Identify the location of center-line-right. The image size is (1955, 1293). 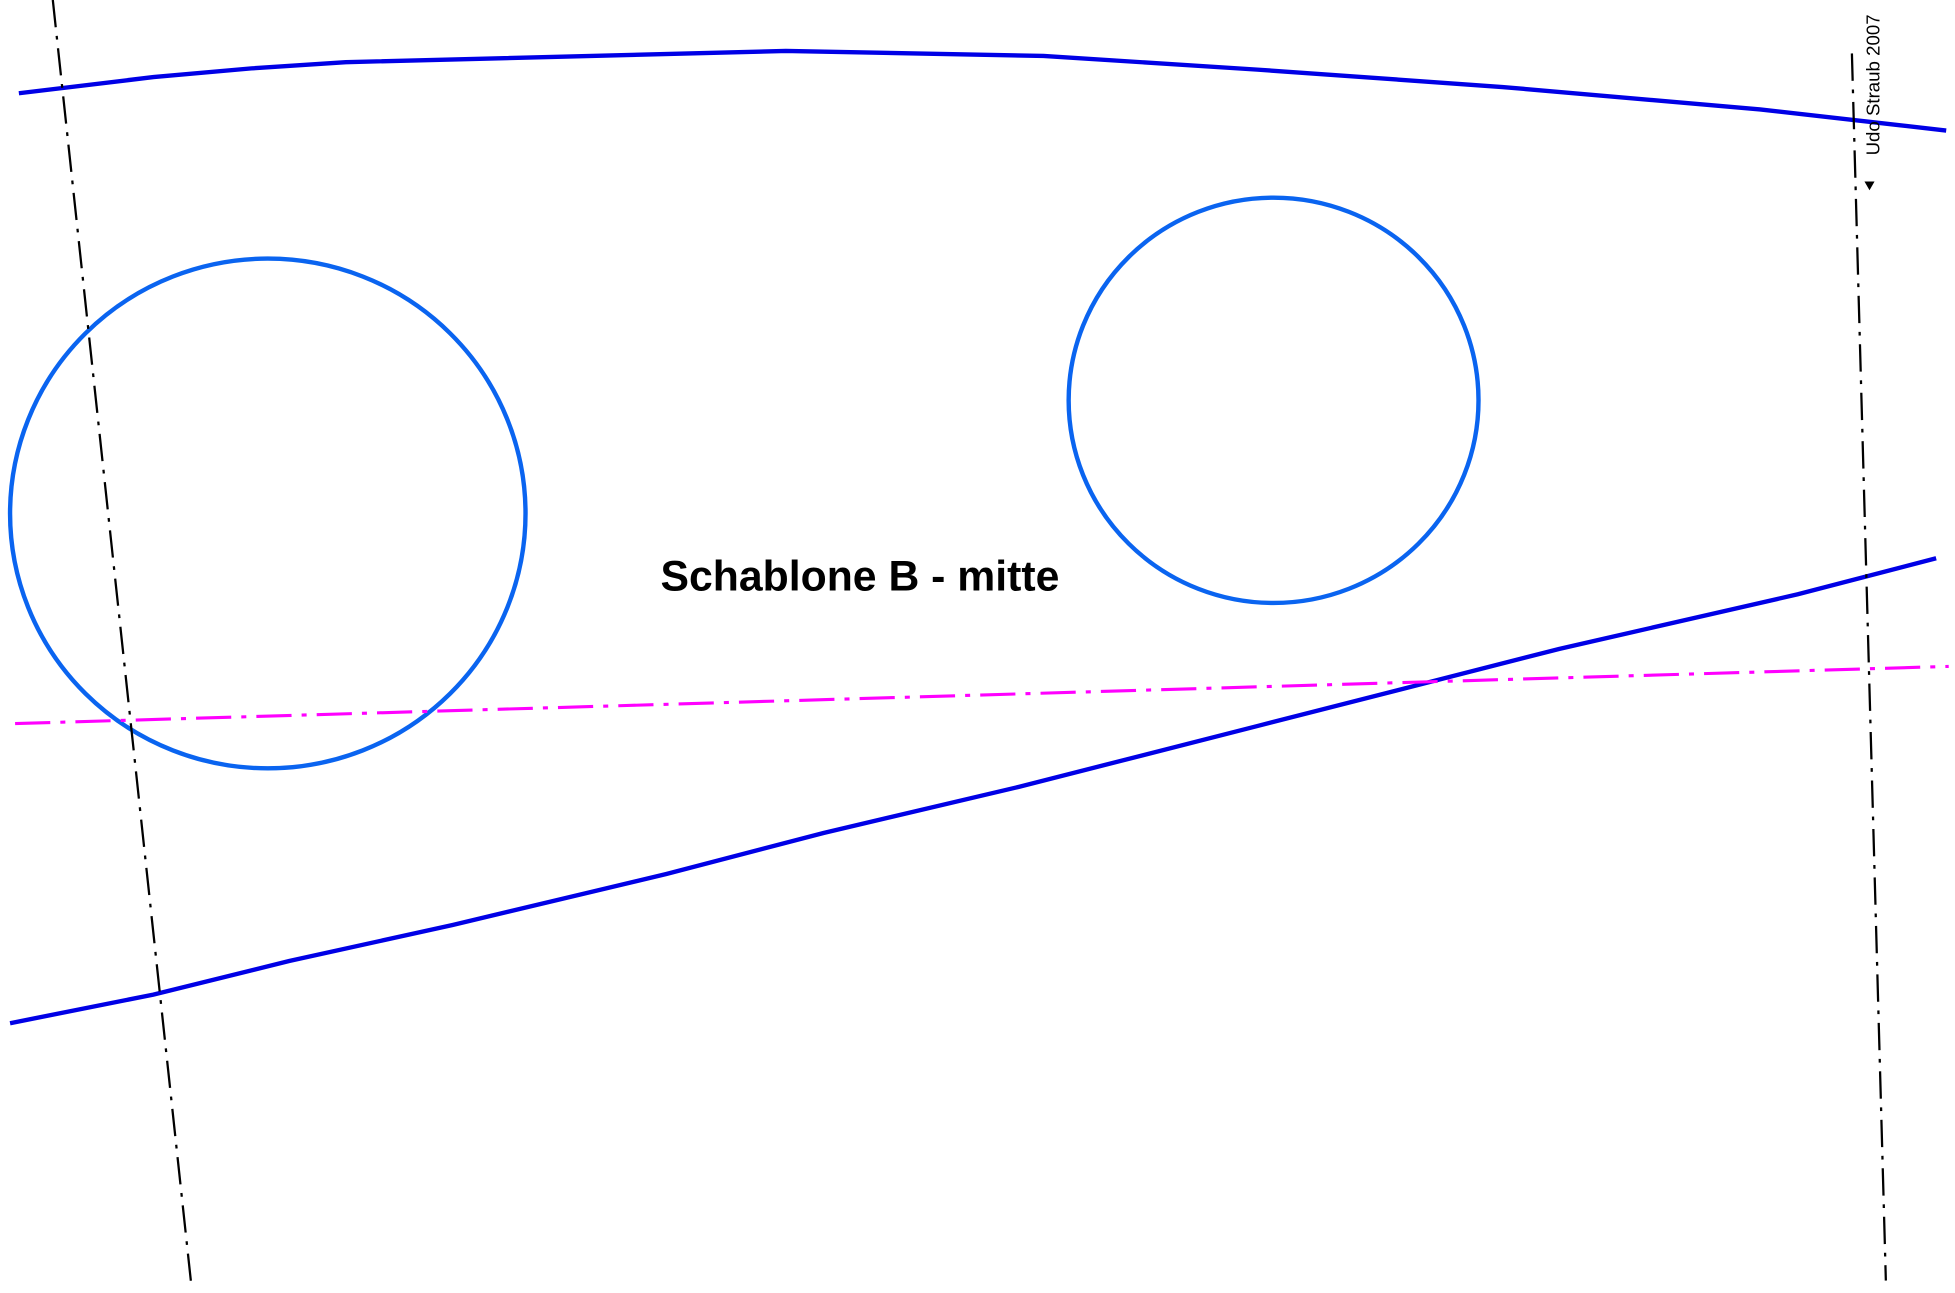
(1868, 667).